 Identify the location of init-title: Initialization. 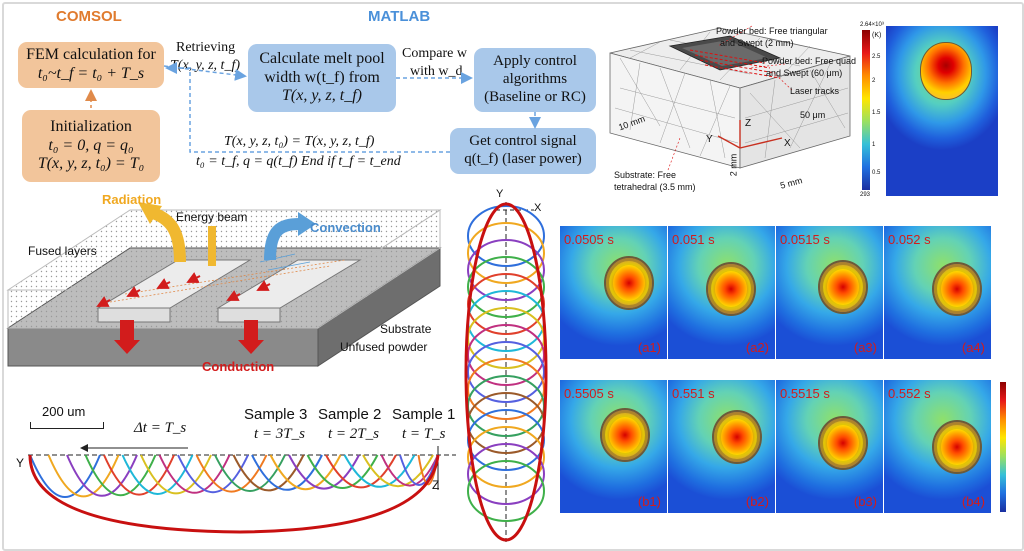
(91, 126).